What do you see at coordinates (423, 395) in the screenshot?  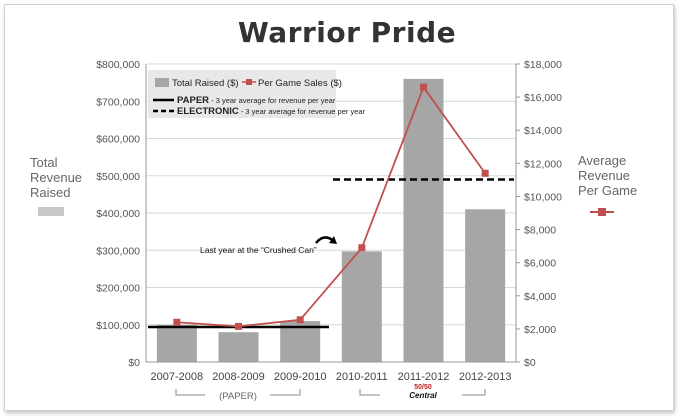 I see `logo-bottom-text: Central` at bounding box center [423, 395].